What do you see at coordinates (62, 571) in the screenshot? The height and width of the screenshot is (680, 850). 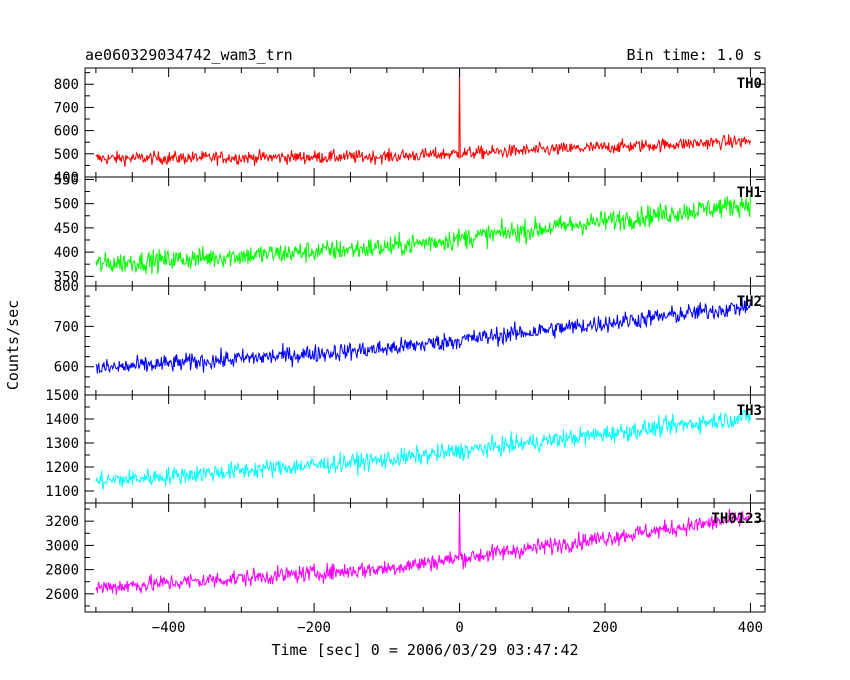 I see `y-tick-label-th0123: 2800` at bounding box center [62, 571].